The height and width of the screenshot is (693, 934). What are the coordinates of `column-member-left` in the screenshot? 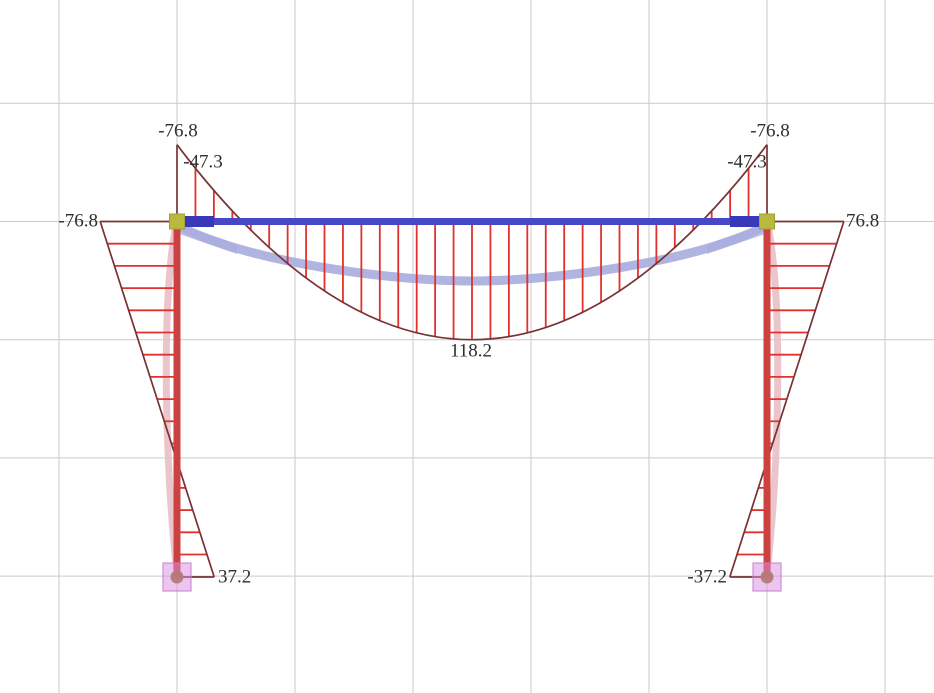 It's located at (177, 399).